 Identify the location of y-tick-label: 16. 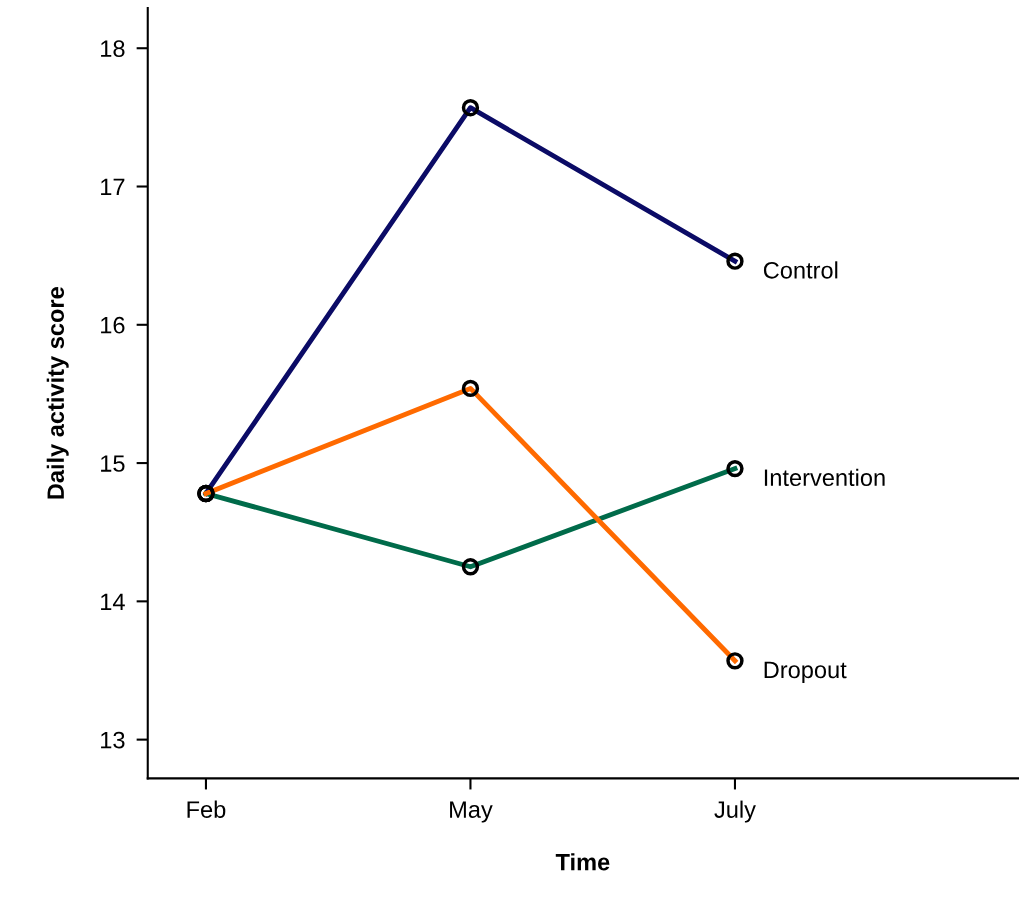
(113, 325).